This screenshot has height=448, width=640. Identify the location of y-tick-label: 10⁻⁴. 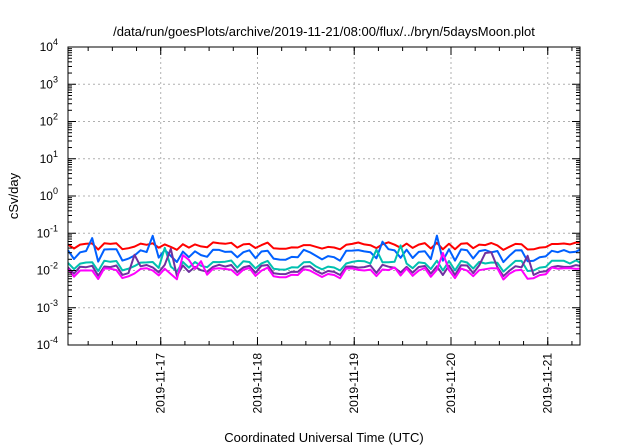
(47, 343).